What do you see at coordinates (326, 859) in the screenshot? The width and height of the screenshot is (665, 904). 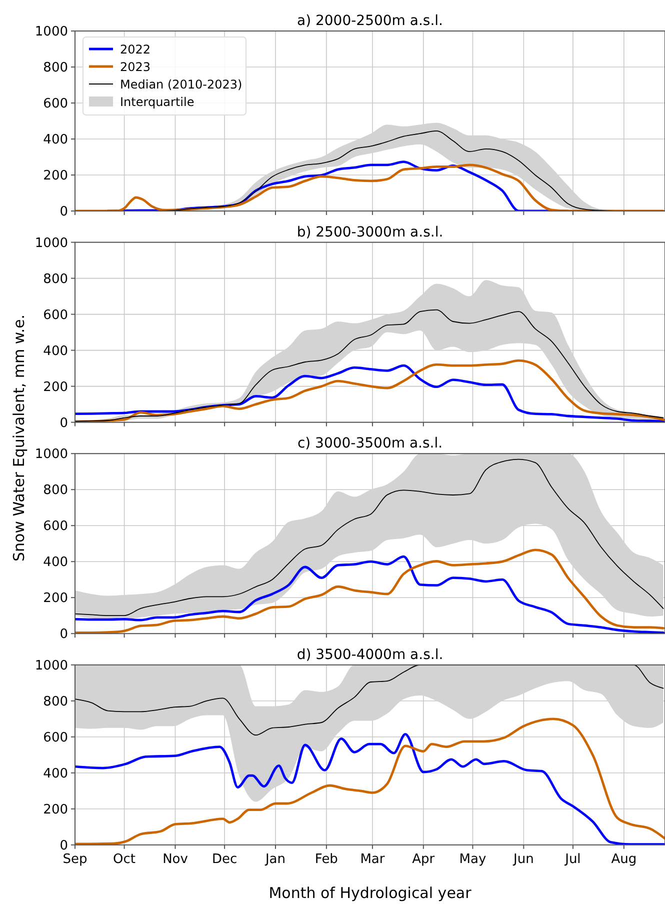 I see `x-tick-label: Feb` at bounding box center [326, 859].